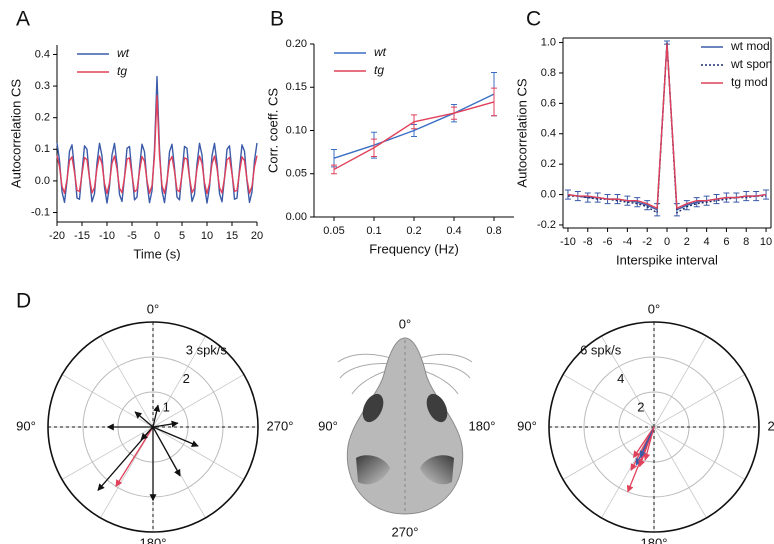 This screenshot has height=544, width=774. What do you see at coordinates (296, 44) in the screenshot?
I see `y-tick-label: 0.20` at bounding box center [296, 44].